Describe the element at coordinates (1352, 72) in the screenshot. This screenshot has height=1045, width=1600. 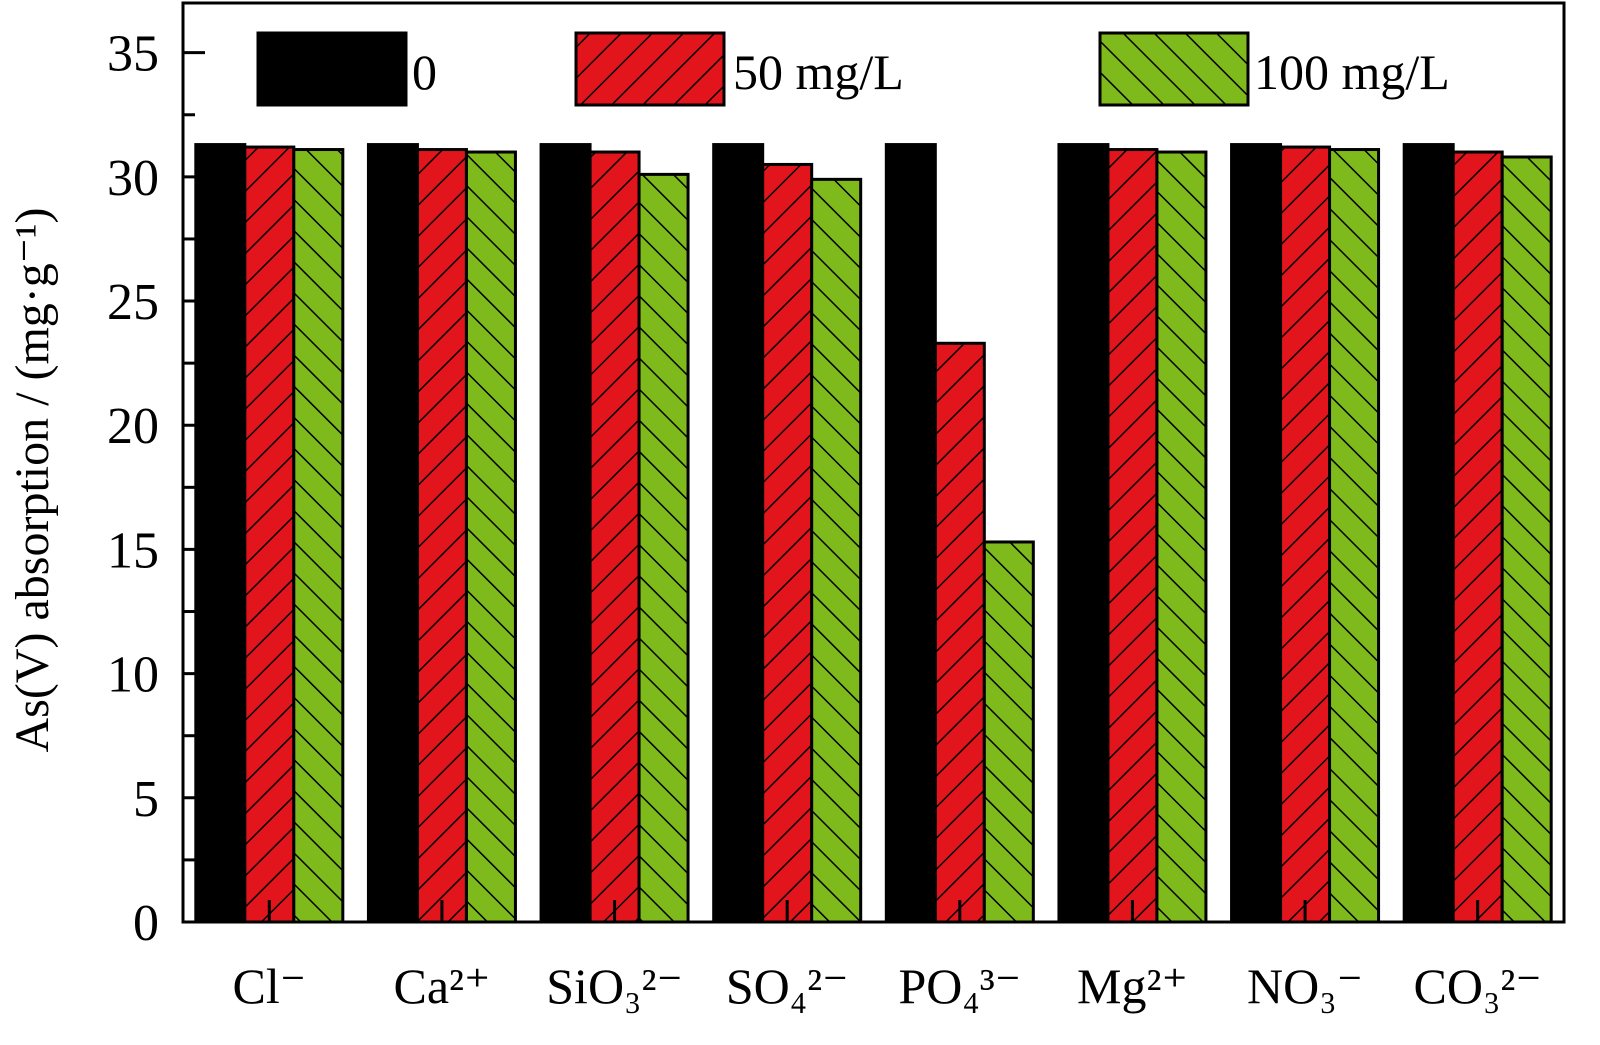
I see `legend-label-series-3: 100 mg/L` at that location.